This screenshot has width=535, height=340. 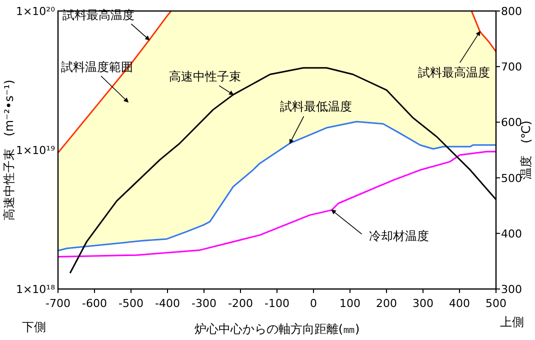 What do you see at coordinates (398, 236) in the screenshot?
I see `text: 冷却材温度` at bounding box center [398, 236].